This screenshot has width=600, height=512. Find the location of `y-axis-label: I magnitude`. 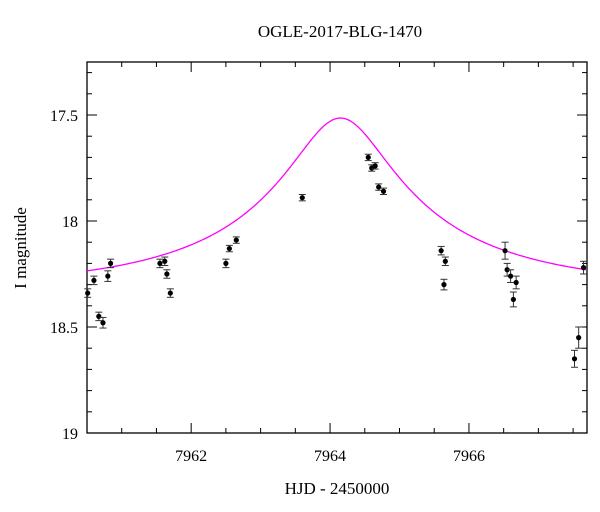

y-axis-label: I magnitude is located at coordinates (20, 248).